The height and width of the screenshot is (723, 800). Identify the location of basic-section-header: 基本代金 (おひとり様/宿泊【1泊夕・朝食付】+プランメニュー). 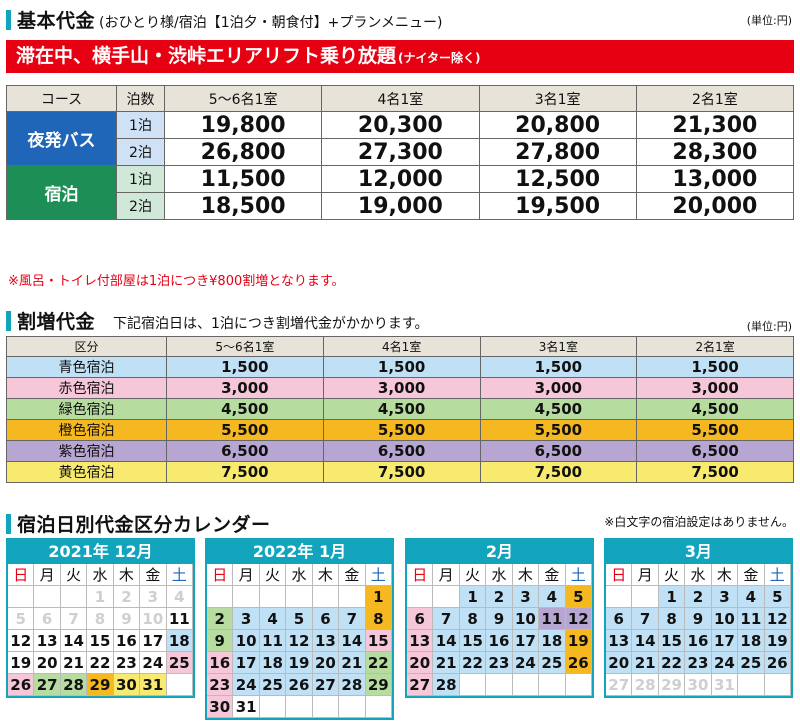
(224, 19).